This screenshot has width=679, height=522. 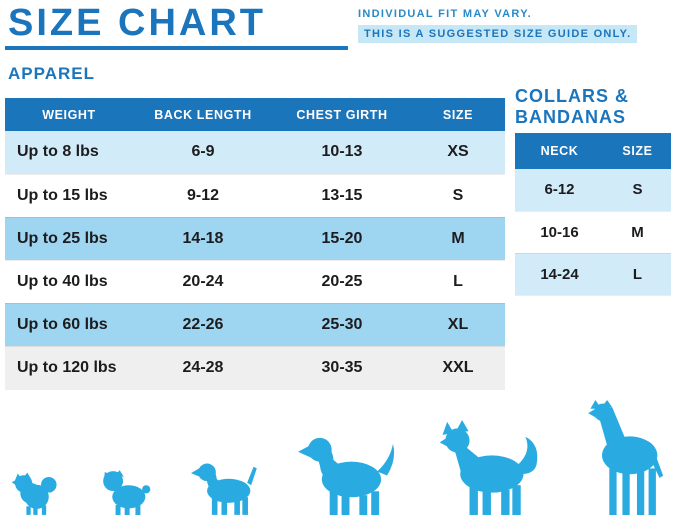 What do you see at coordinates (637, 151) in the screenshot?
I see `collars-column-size: SIZE` at bounding box center [637, 151].